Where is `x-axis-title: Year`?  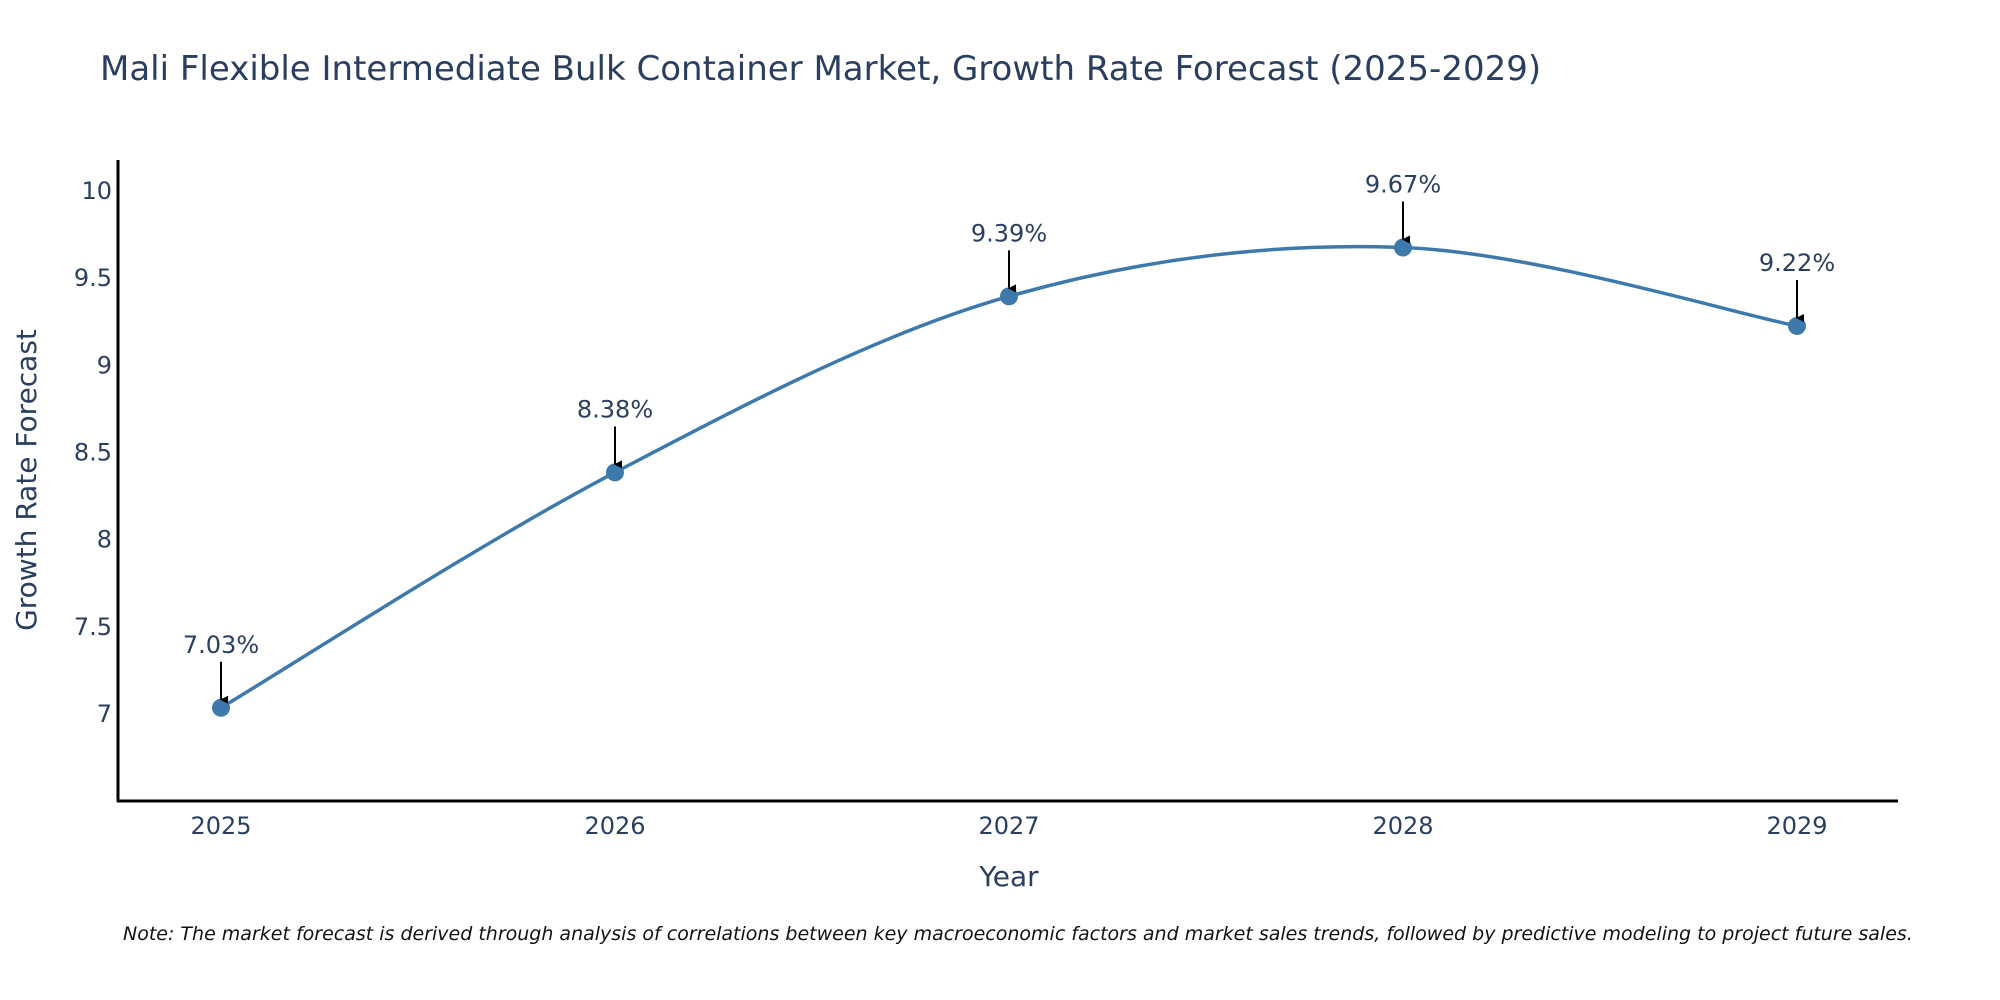 x-axis-title: Year is located at coordinates (1008, 876).